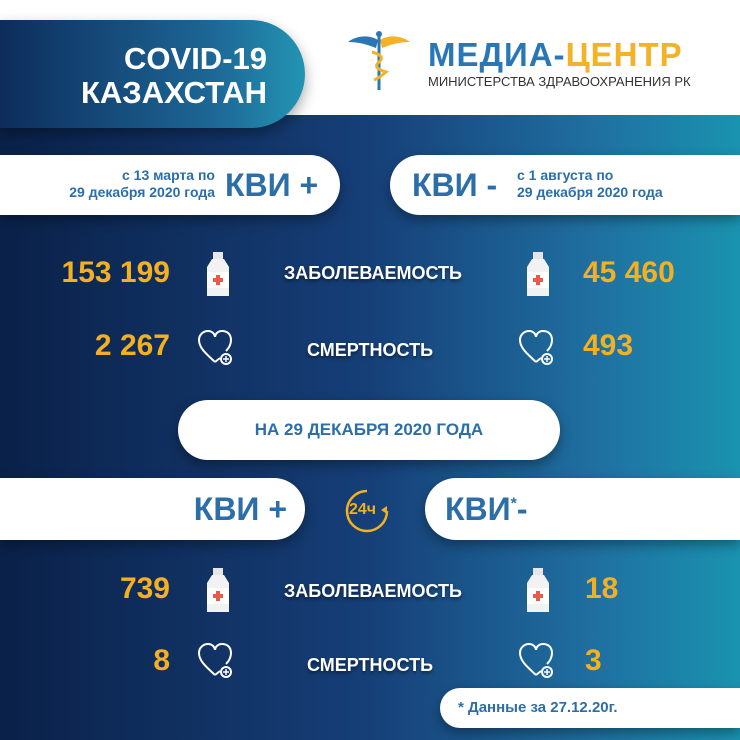 The image size is (740, 740). I want to click on daily-positive-deaths: 8, so click(161, 660).